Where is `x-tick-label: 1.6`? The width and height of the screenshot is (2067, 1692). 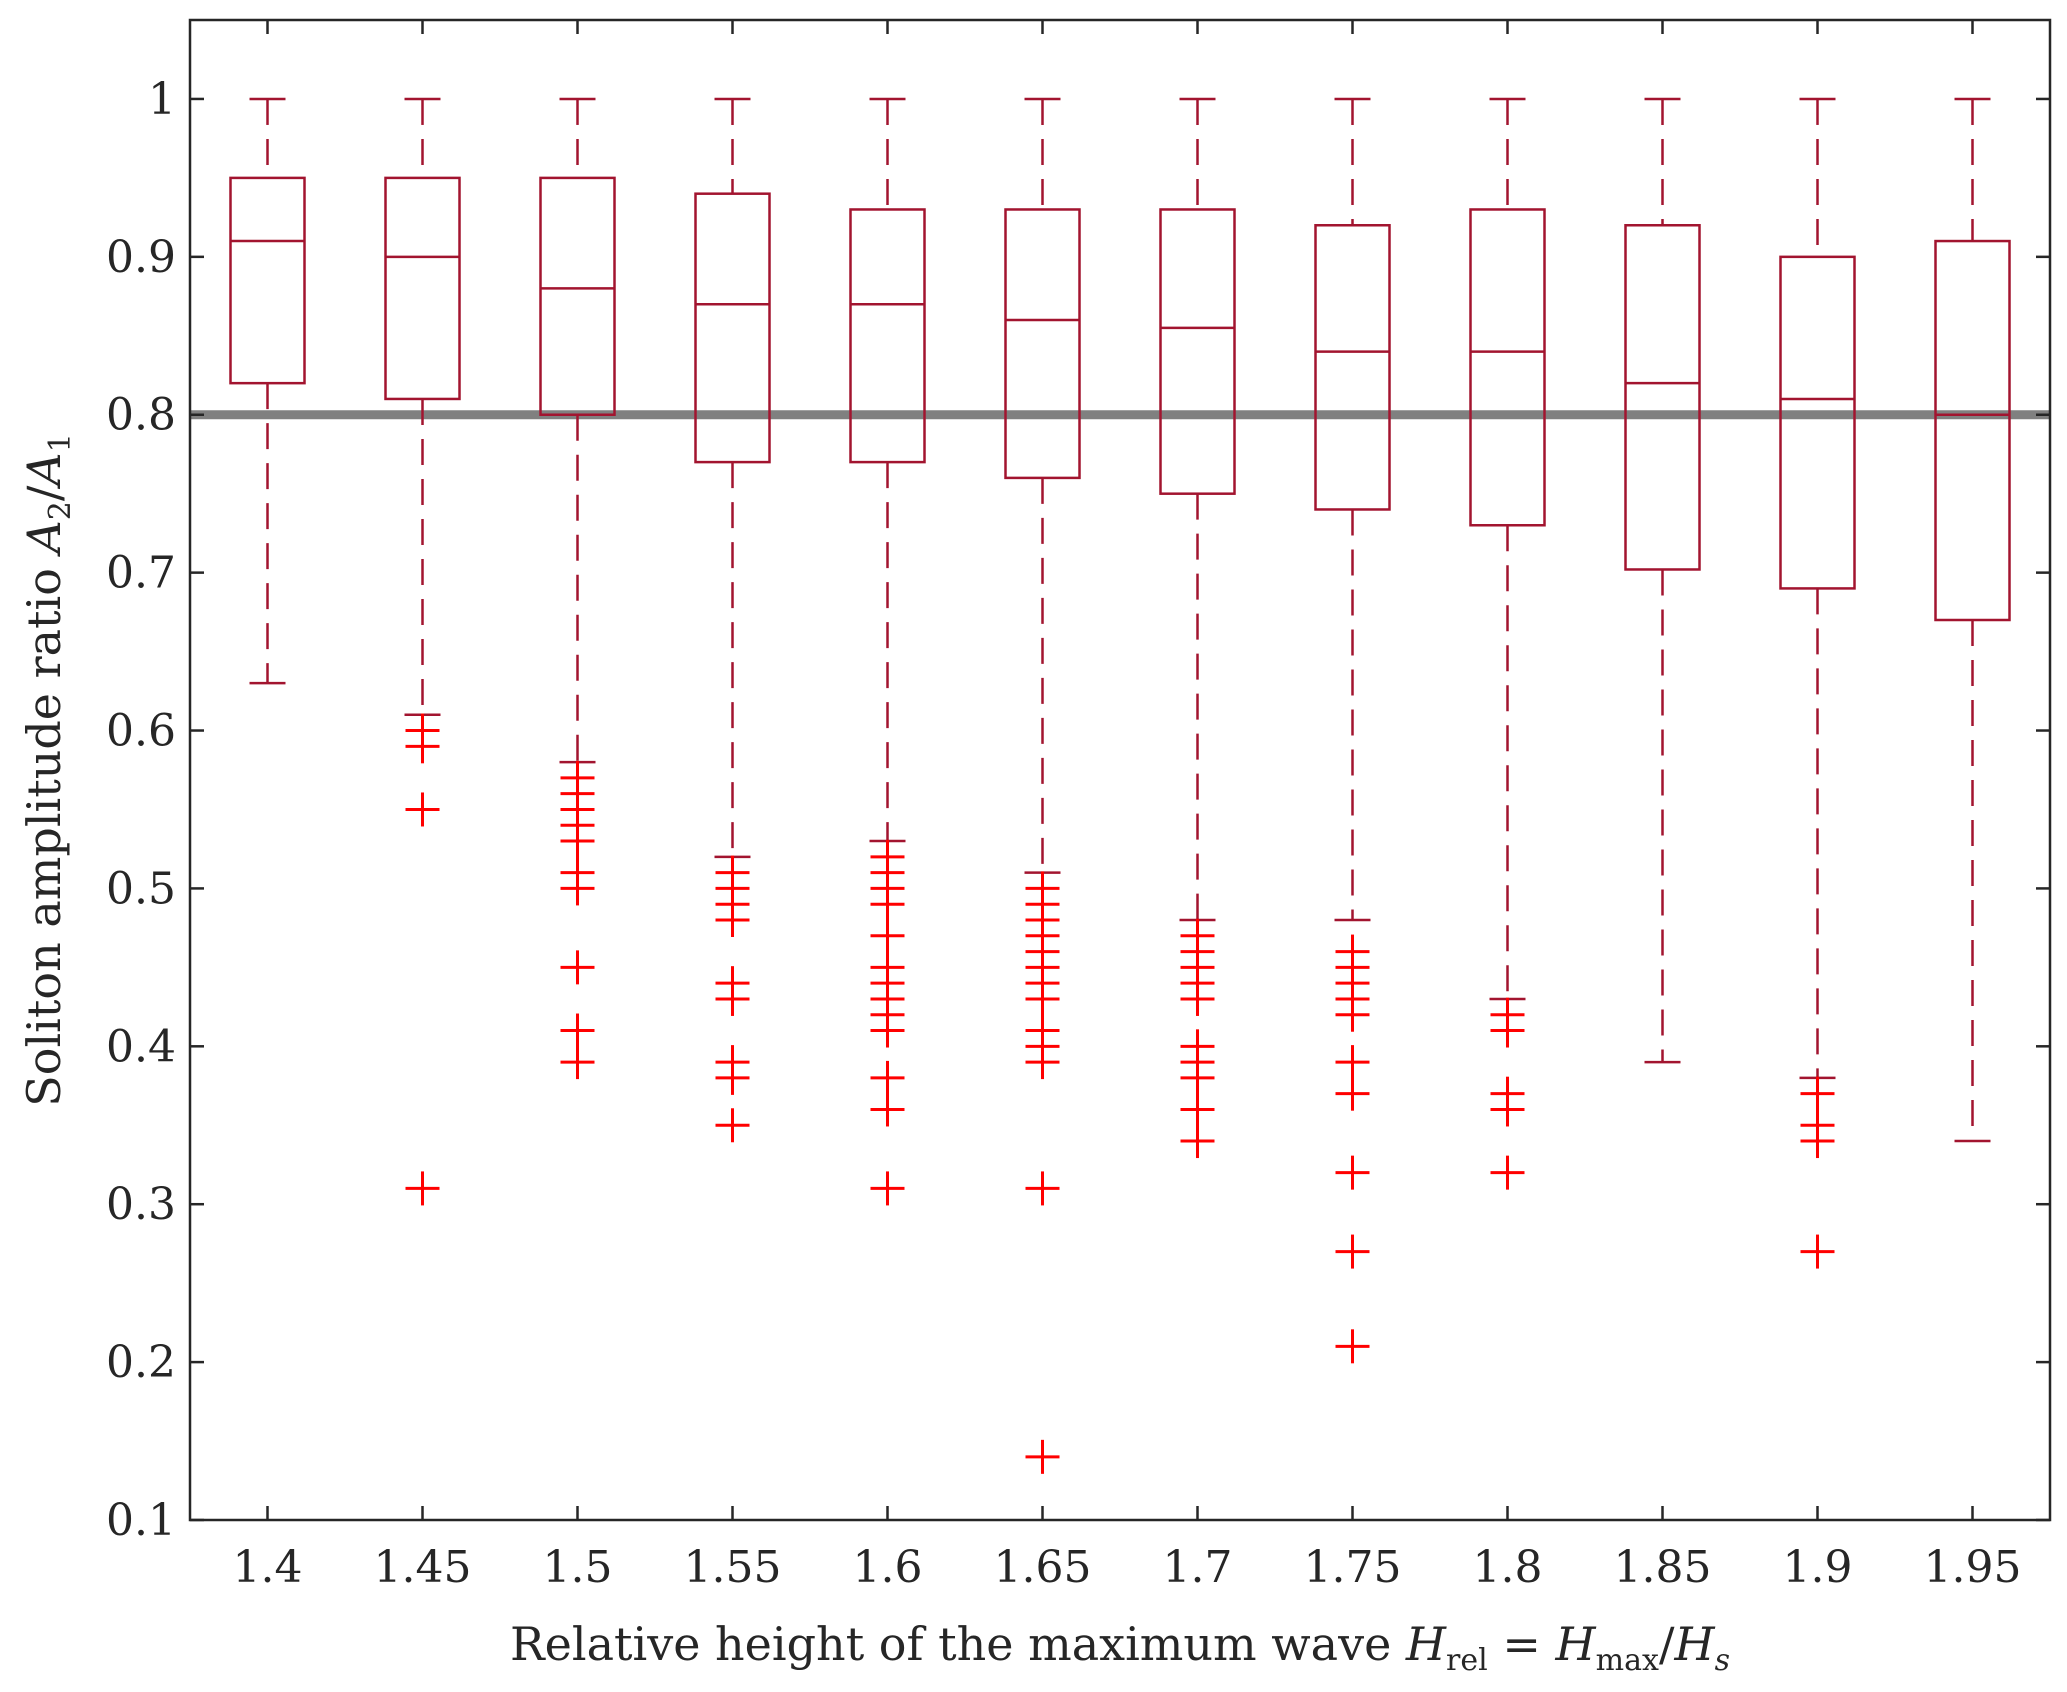 x-tick-label: 1.6 is located at coordinates (888, 1567).